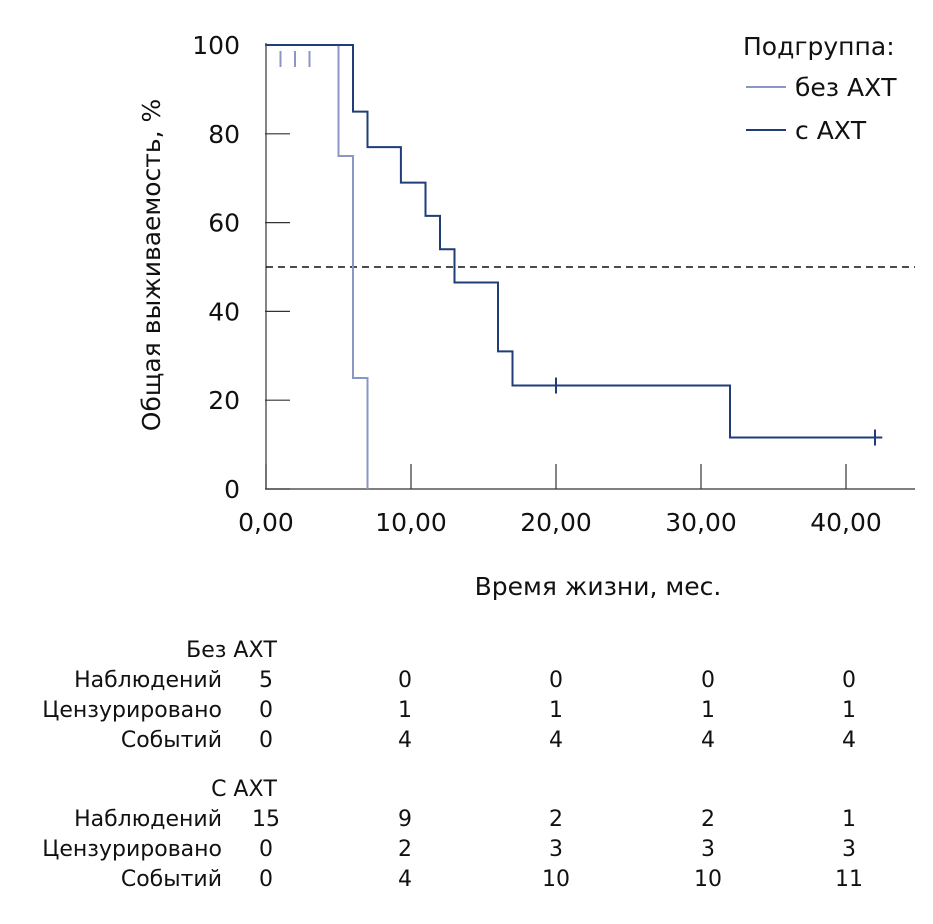 The image size is (933, 924). I want to click on risk-cell: 15, so click(266, 819).